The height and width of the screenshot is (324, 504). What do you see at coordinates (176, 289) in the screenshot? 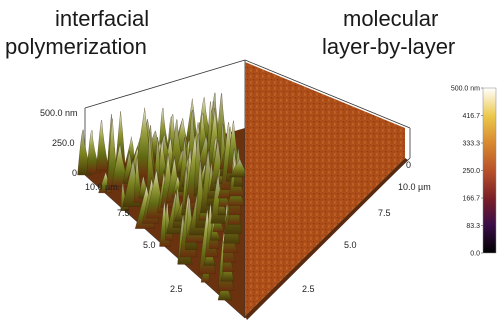
I see `left-depth-tick-2.5: 2.5` at bounding box center [176, 289].